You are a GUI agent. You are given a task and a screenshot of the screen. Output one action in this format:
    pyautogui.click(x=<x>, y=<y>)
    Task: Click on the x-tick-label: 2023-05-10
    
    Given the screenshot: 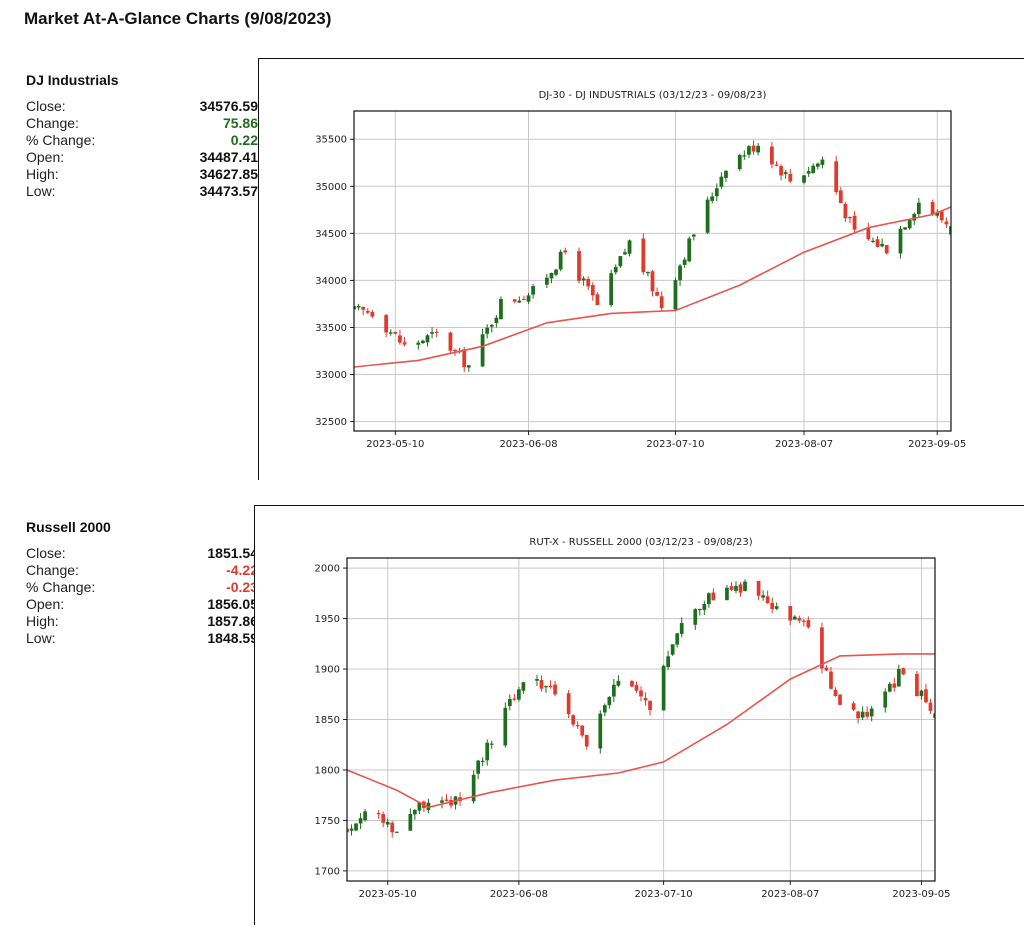 What is the action you would take?
    pyautogui.click(x=388, y=894)
    